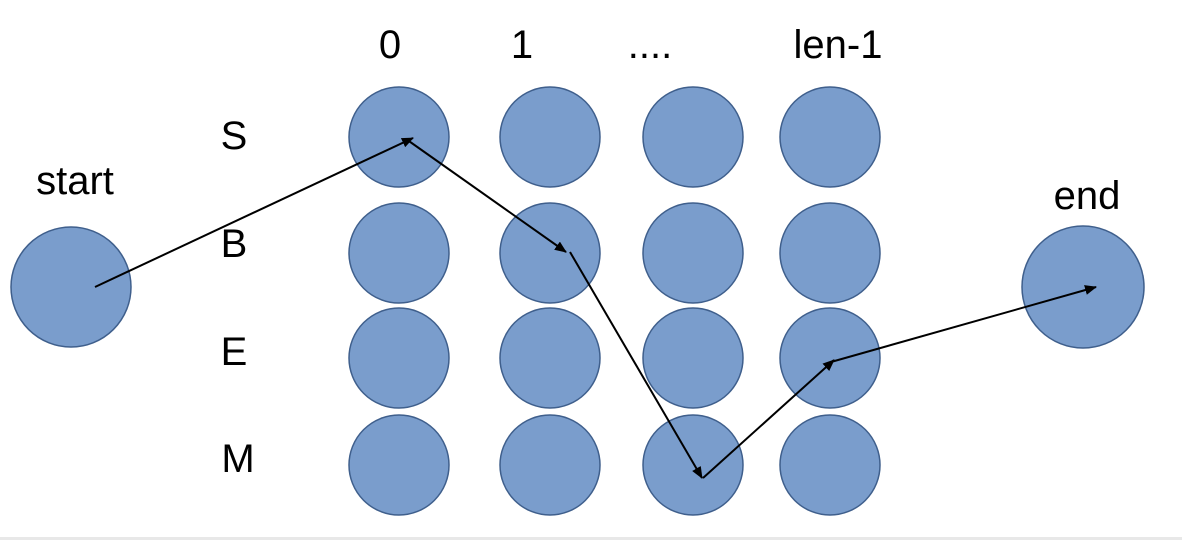 This screenshot has width=1182, height=540. Describe the element at coordinates (693, 137) in the screenshot. I see `lattice-node-S-ellipsis` at that location.